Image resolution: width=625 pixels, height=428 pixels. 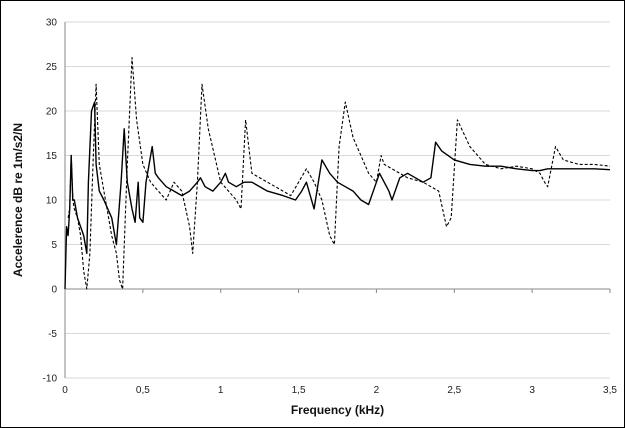 What do you see at coordinates (52, 23) in the screenshot?
I see `y-tick-label: 30` at bounding box center [52, 23].